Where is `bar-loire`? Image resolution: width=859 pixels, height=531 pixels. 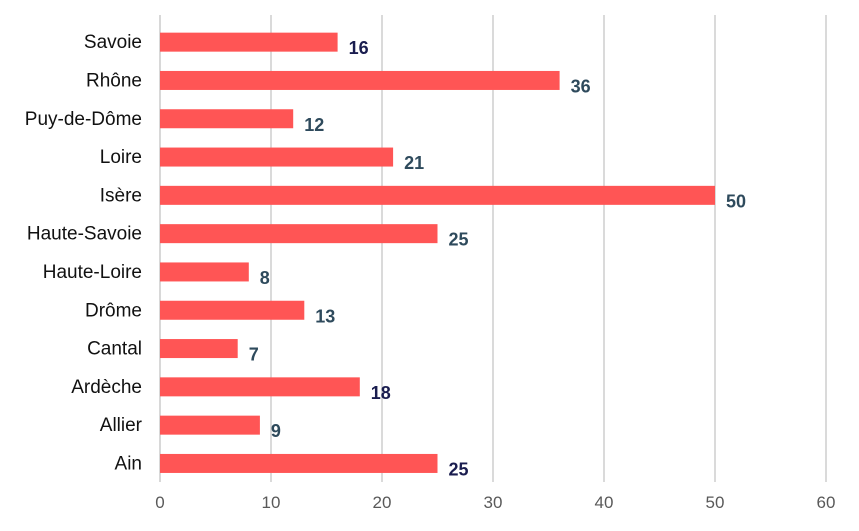
bar-loire is located at coordinates (277, 157).